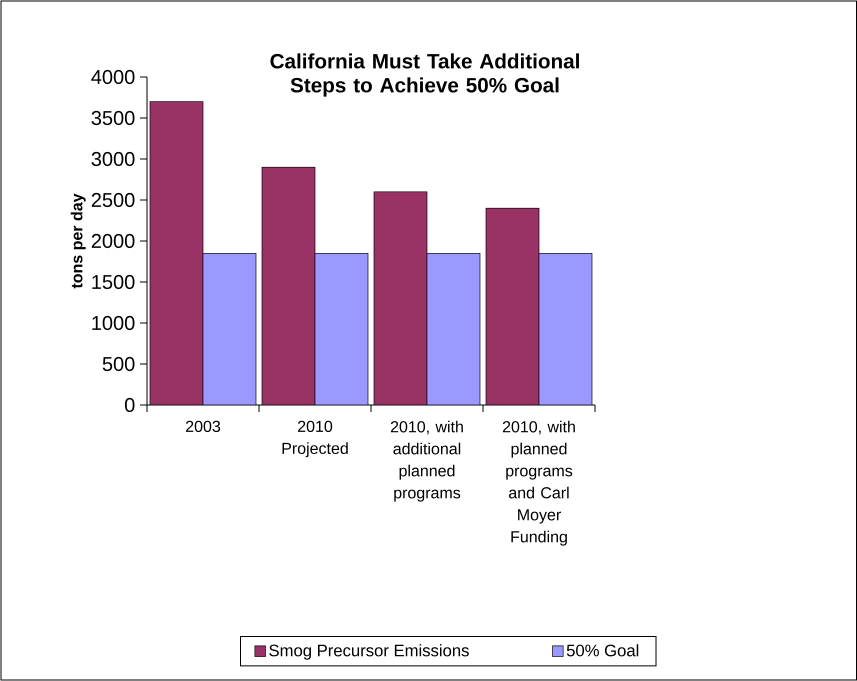 The width and height of the screenshot is (857, 681). I want to click on y-tick-label: 3500, so click(113, 118).